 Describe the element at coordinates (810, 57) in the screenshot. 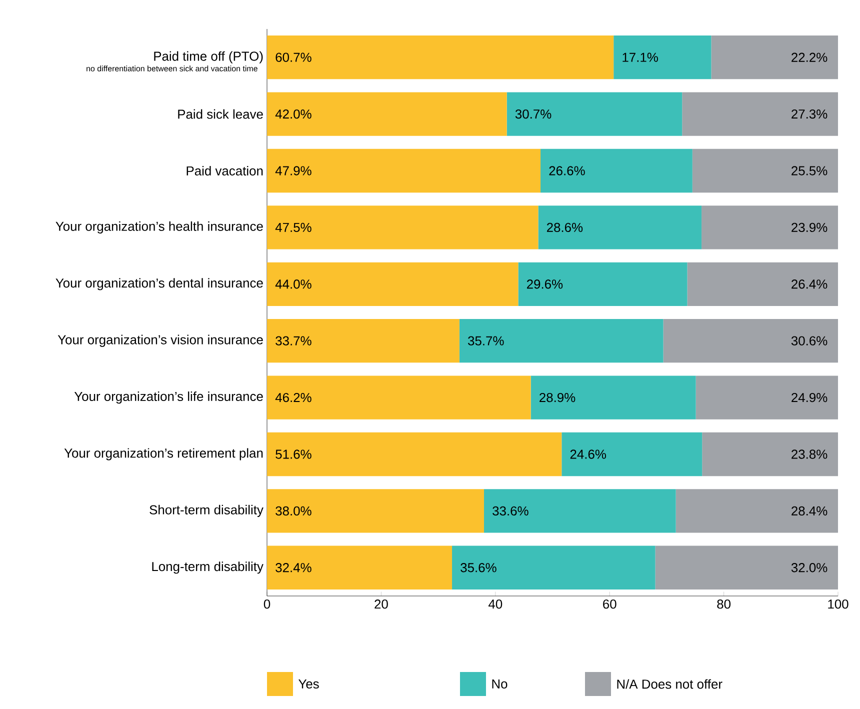

I see `data-label: 22.2%` at that location.